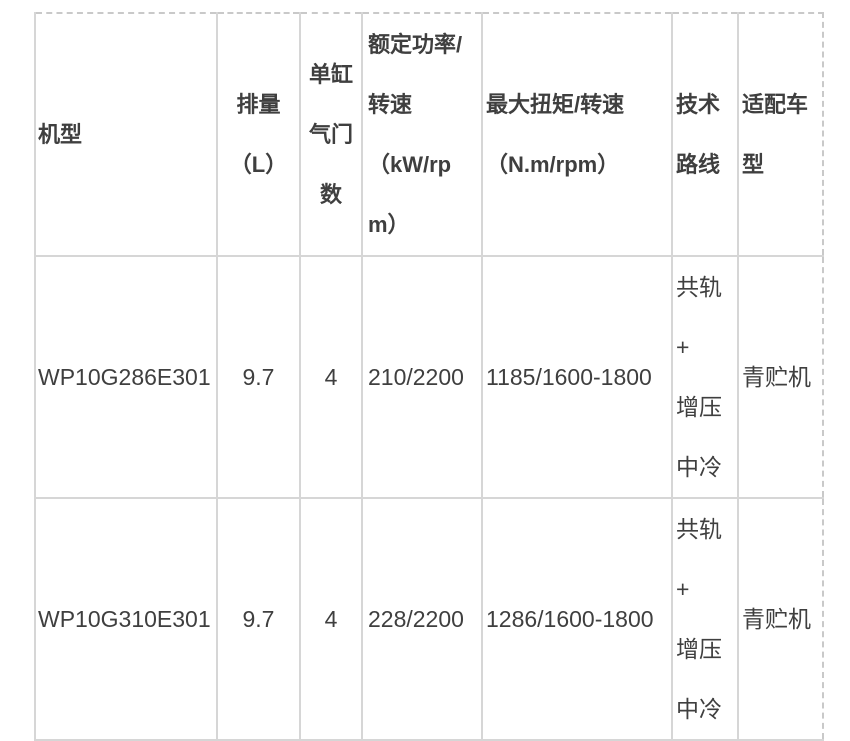  What do you see at coordinates (577, 377) in the screenshot?
I see `cell-max-torque: 1185/1600-1800` at bounding box center [577, 377].